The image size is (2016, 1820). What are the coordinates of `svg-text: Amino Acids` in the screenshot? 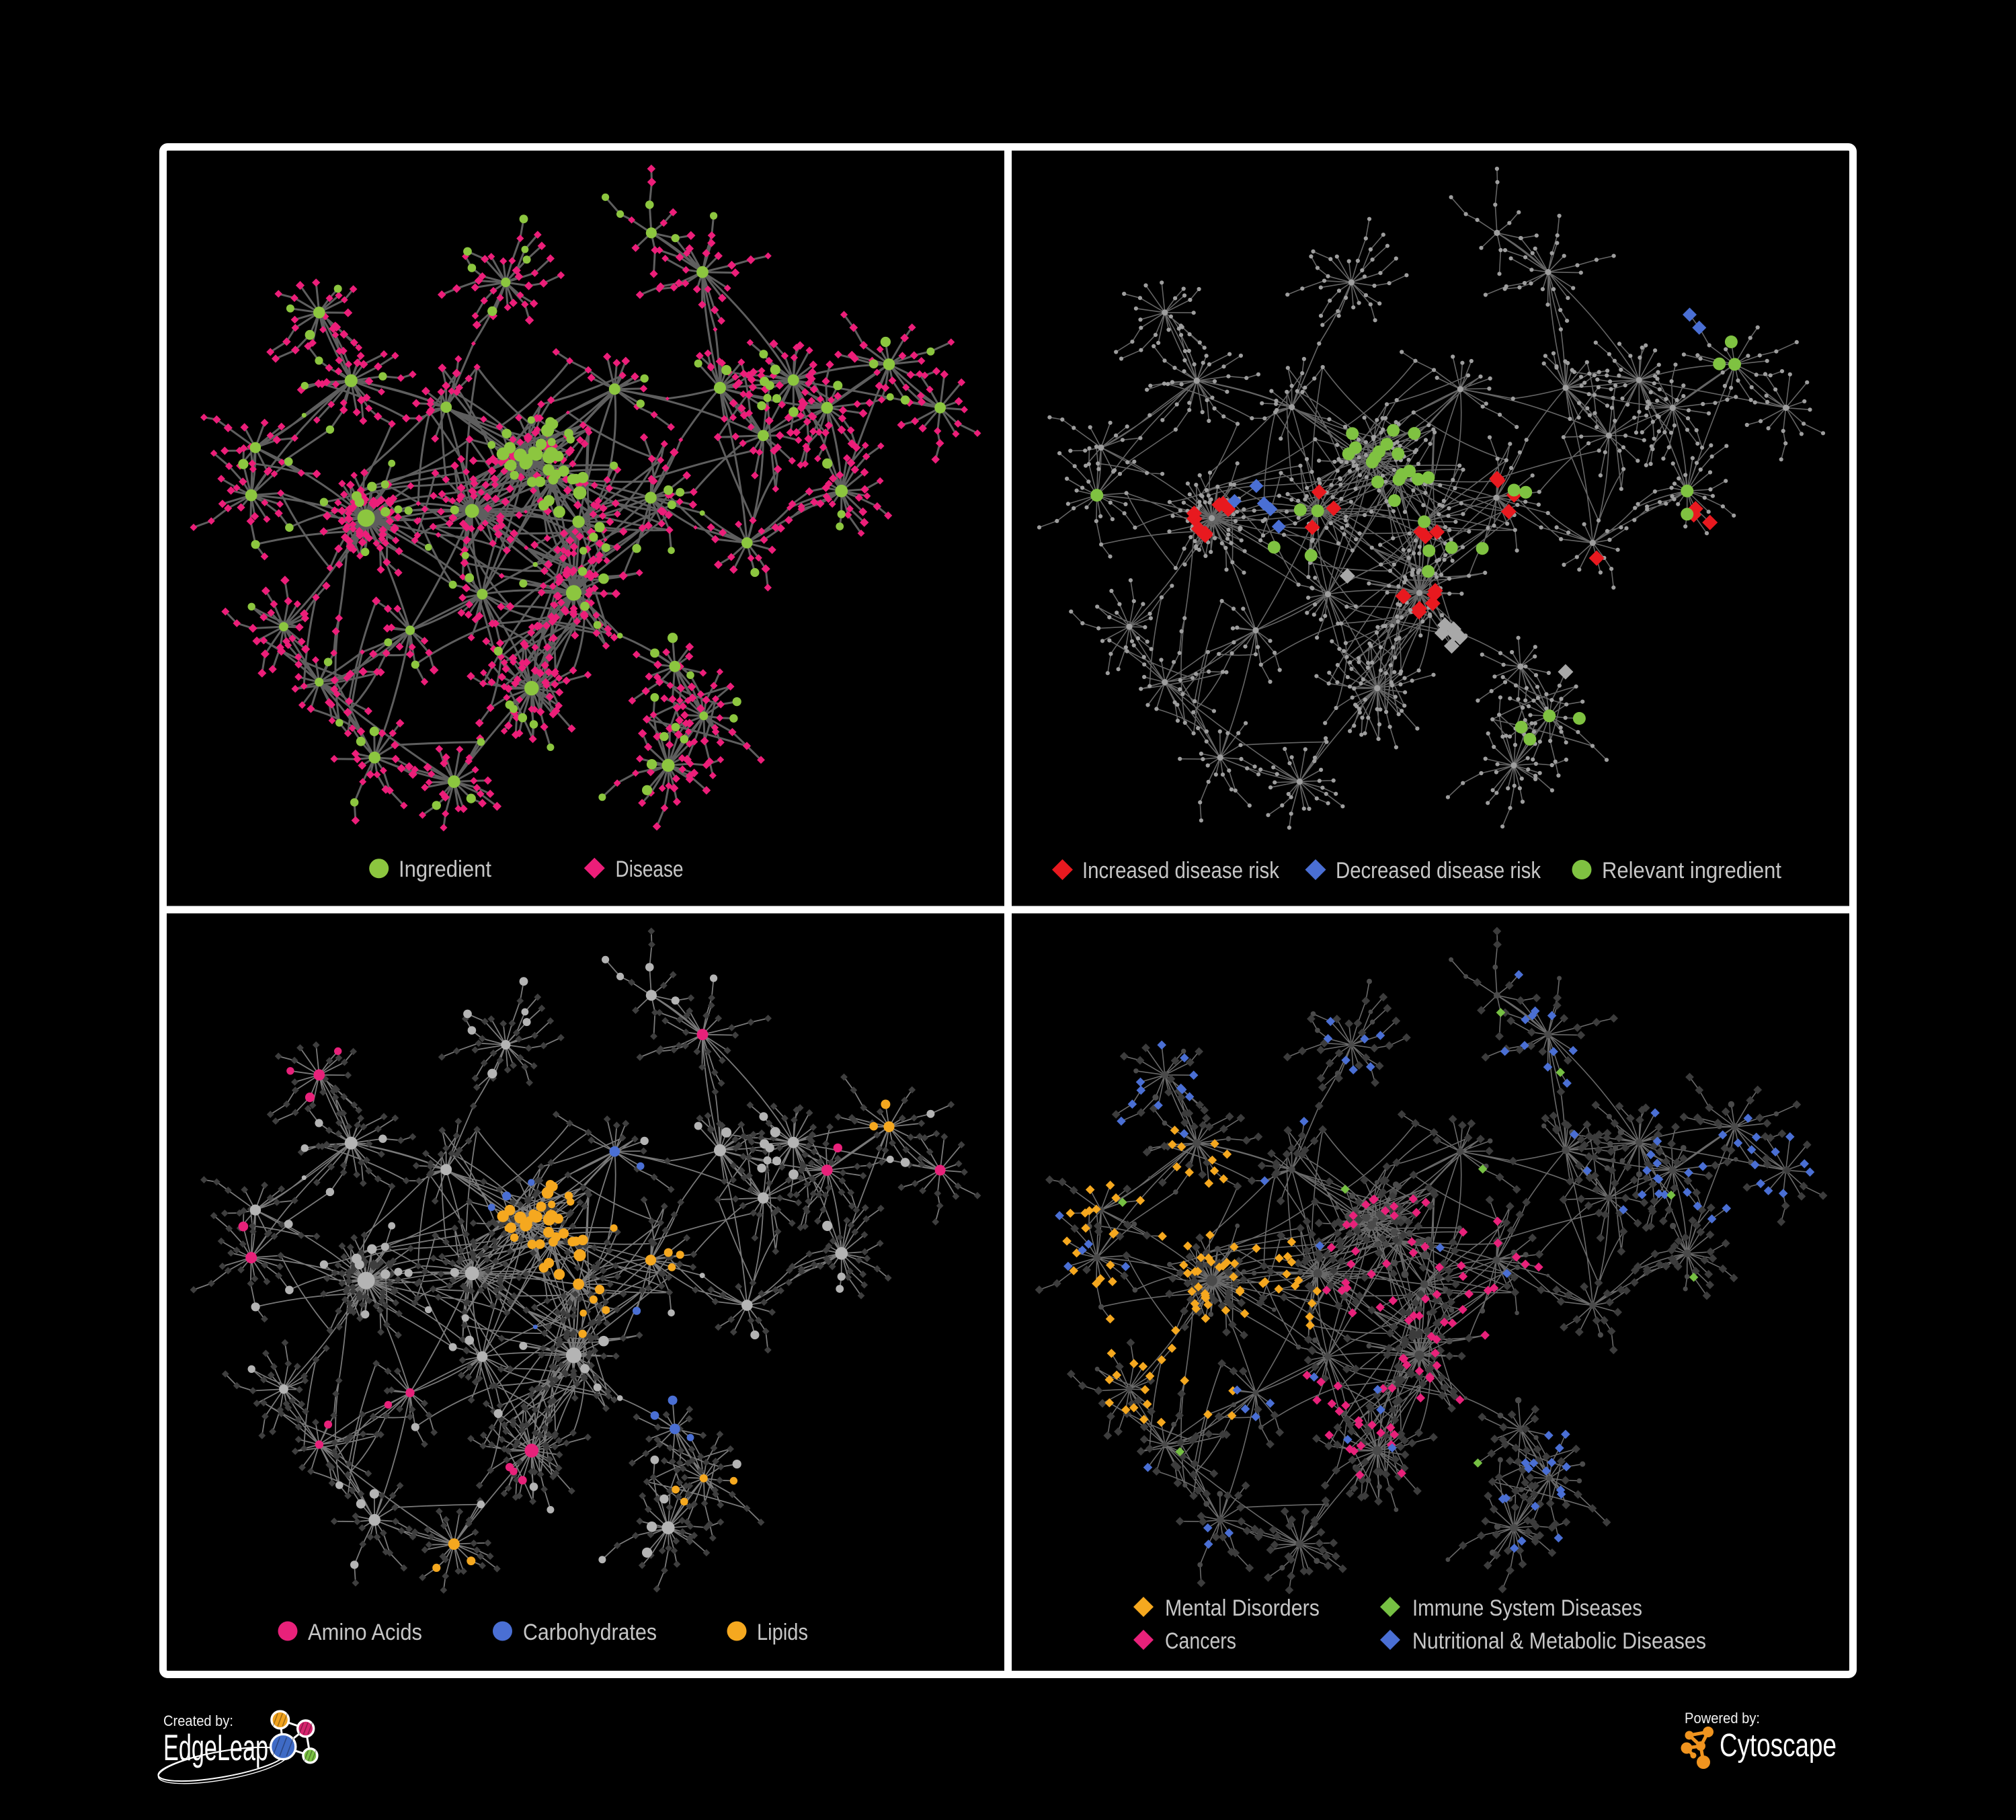 It's located at (365, 1632).